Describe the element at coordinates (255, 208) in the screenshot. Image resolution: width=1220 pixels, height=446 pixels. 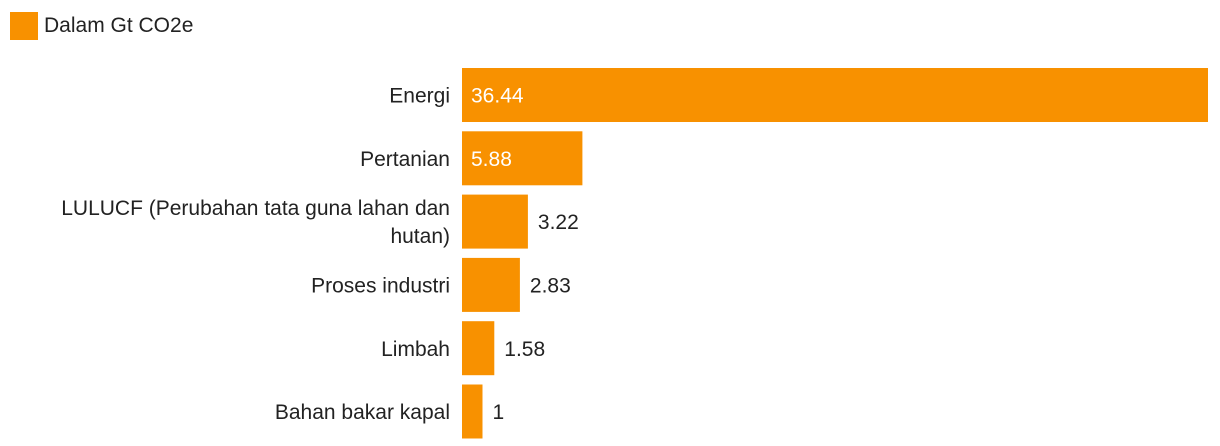
I see `category-label: LULUCF (Perubahan tata guna lahan dan` at that location.